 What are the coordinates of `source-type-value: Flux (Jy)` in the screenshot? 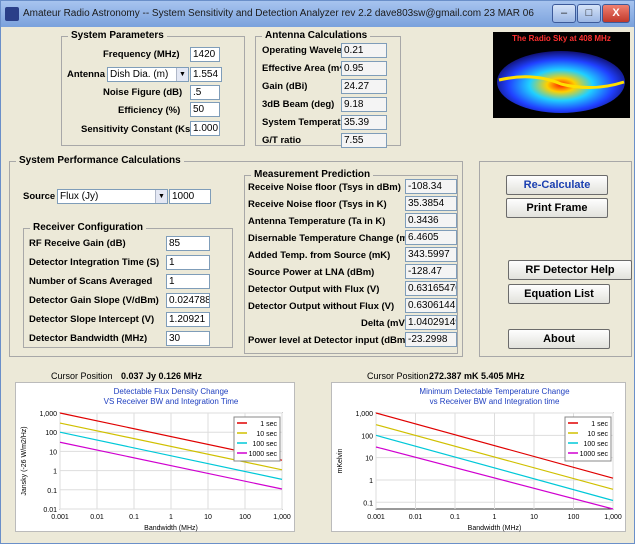 It's located at (79, 196).